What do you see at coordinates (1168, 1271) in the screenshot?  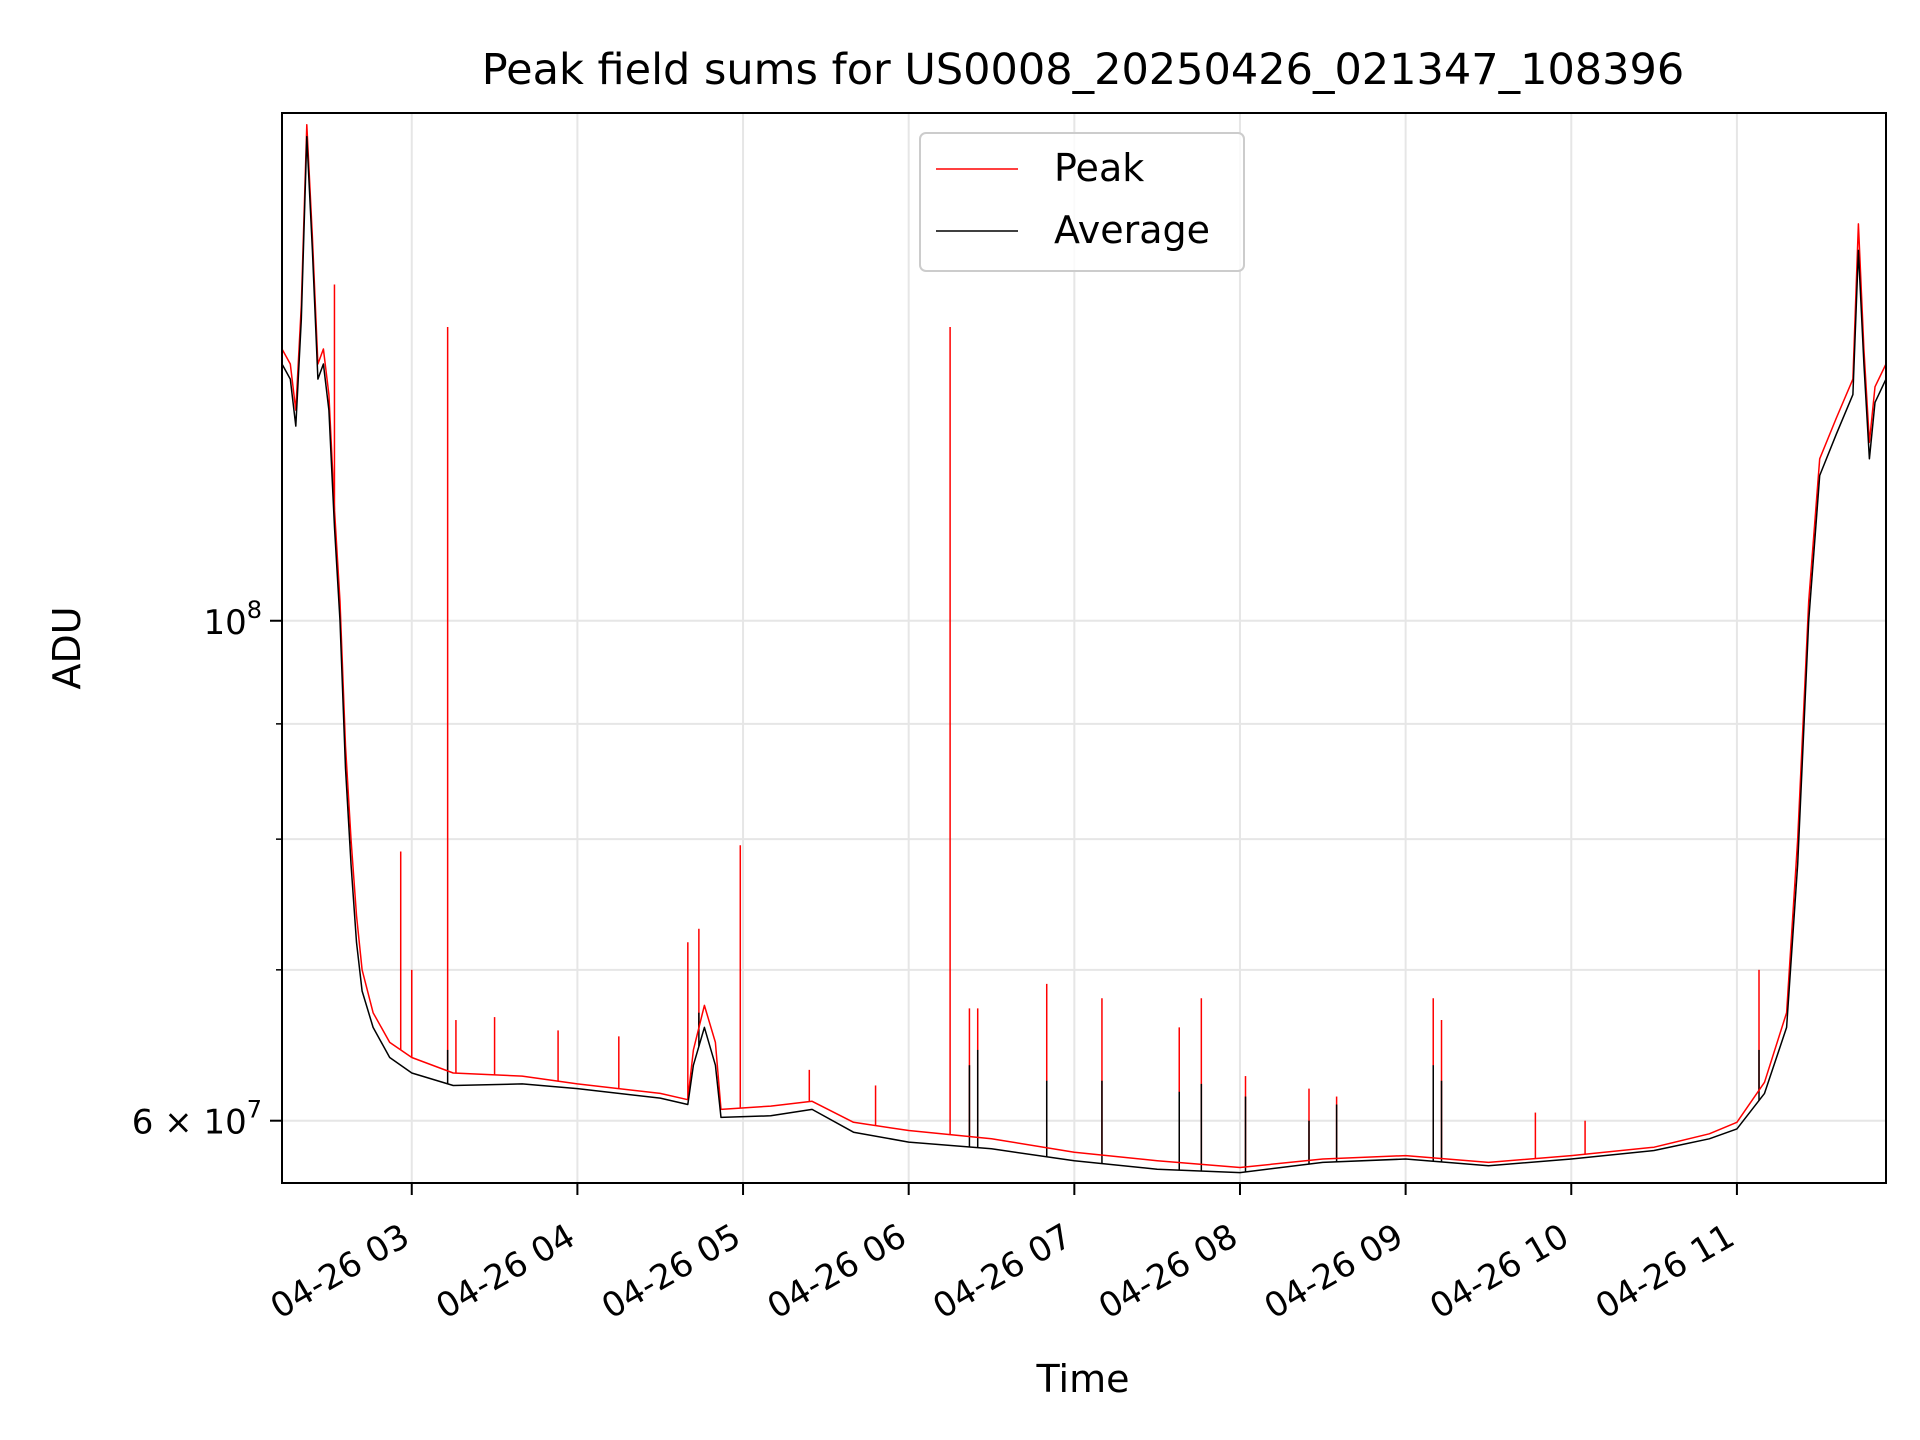 I see `x-tick-label: 04-26 08` at bounding box center [1168, 1271].